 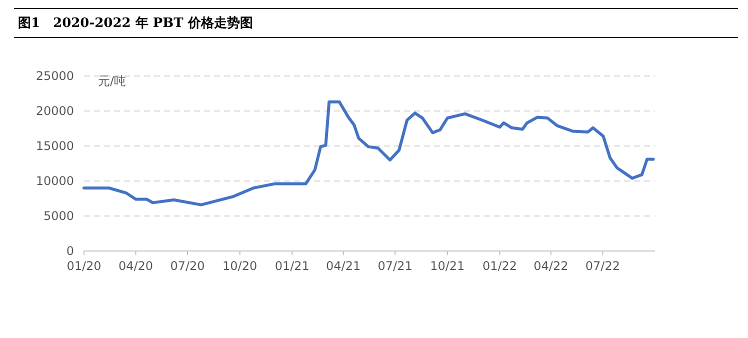 I want to click on title: 图1 2020-2022 年 PBT 价格走势图, so click(x=376, y=23).